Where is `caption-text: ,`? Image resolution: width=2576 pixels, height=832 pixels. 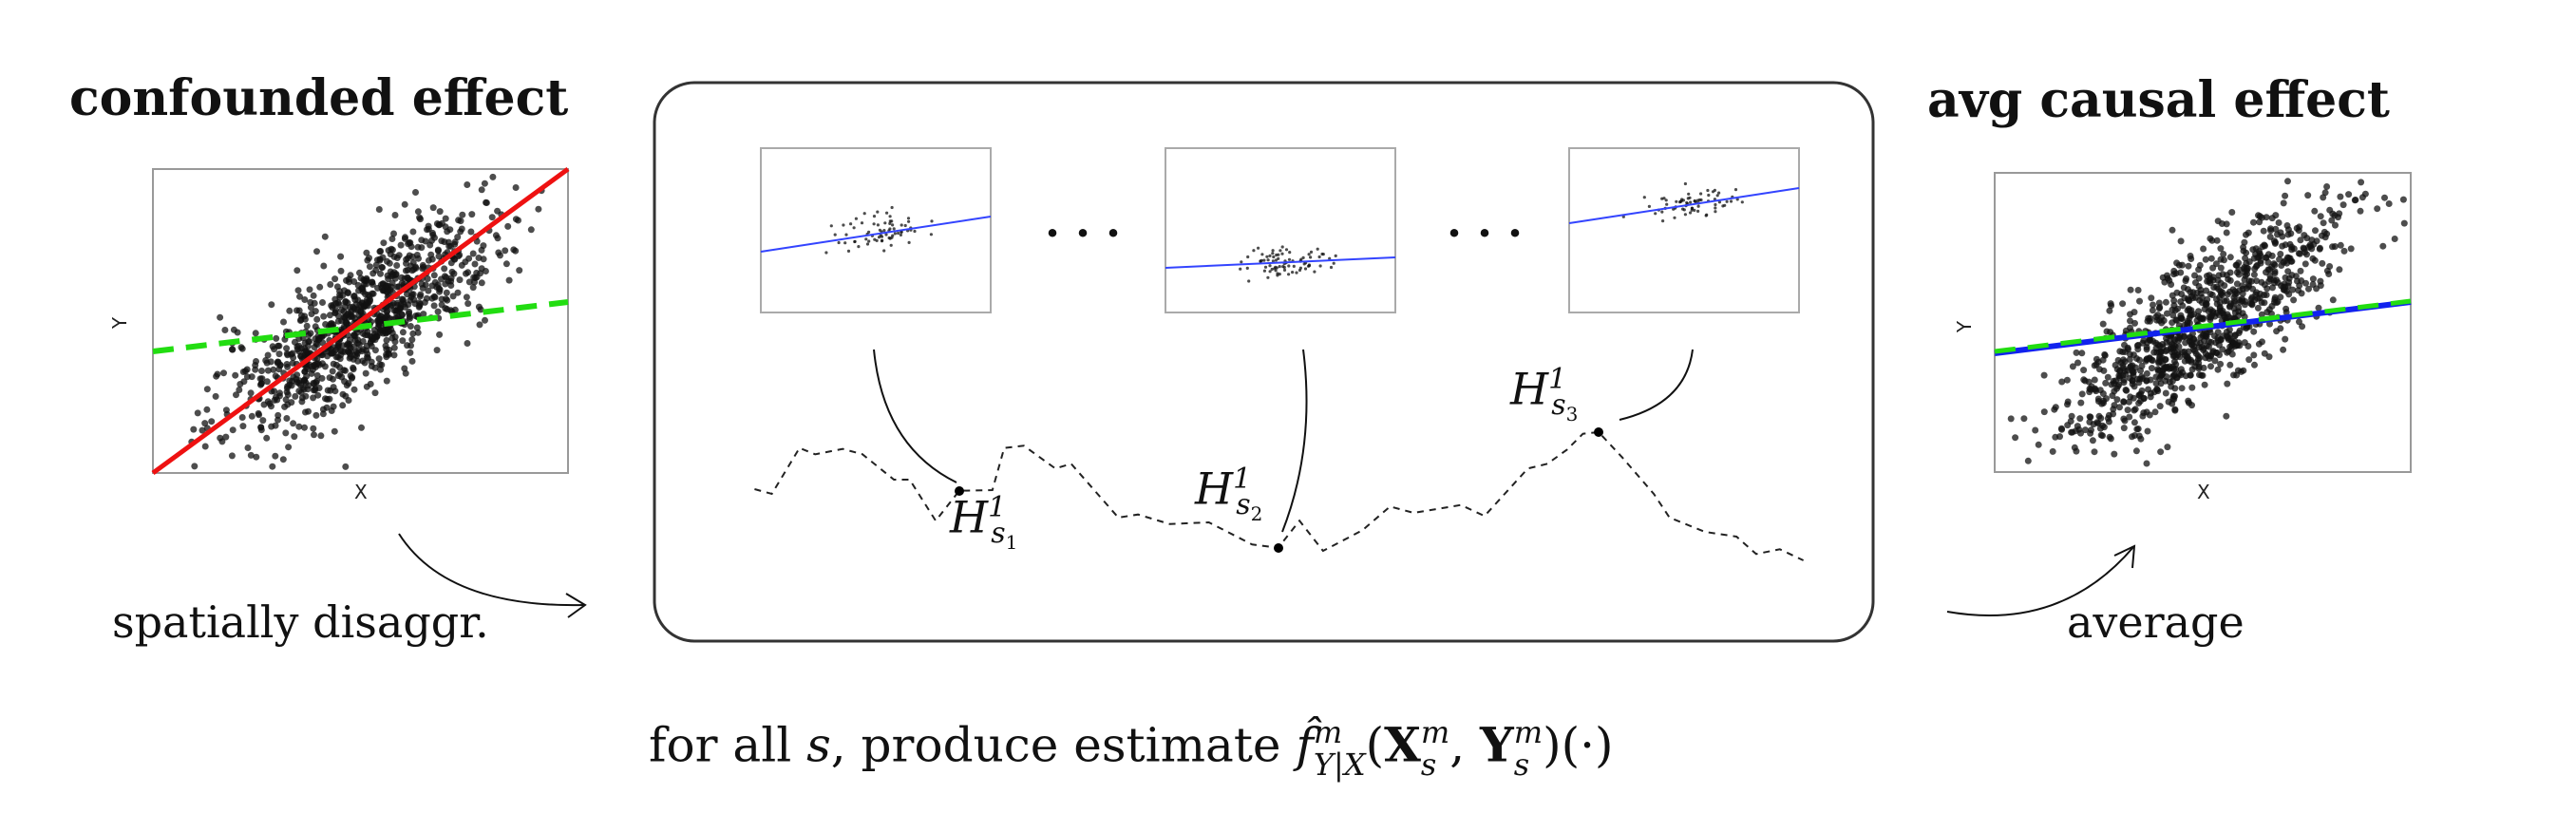 caption-text: , is located at coordinates (1465, 745).